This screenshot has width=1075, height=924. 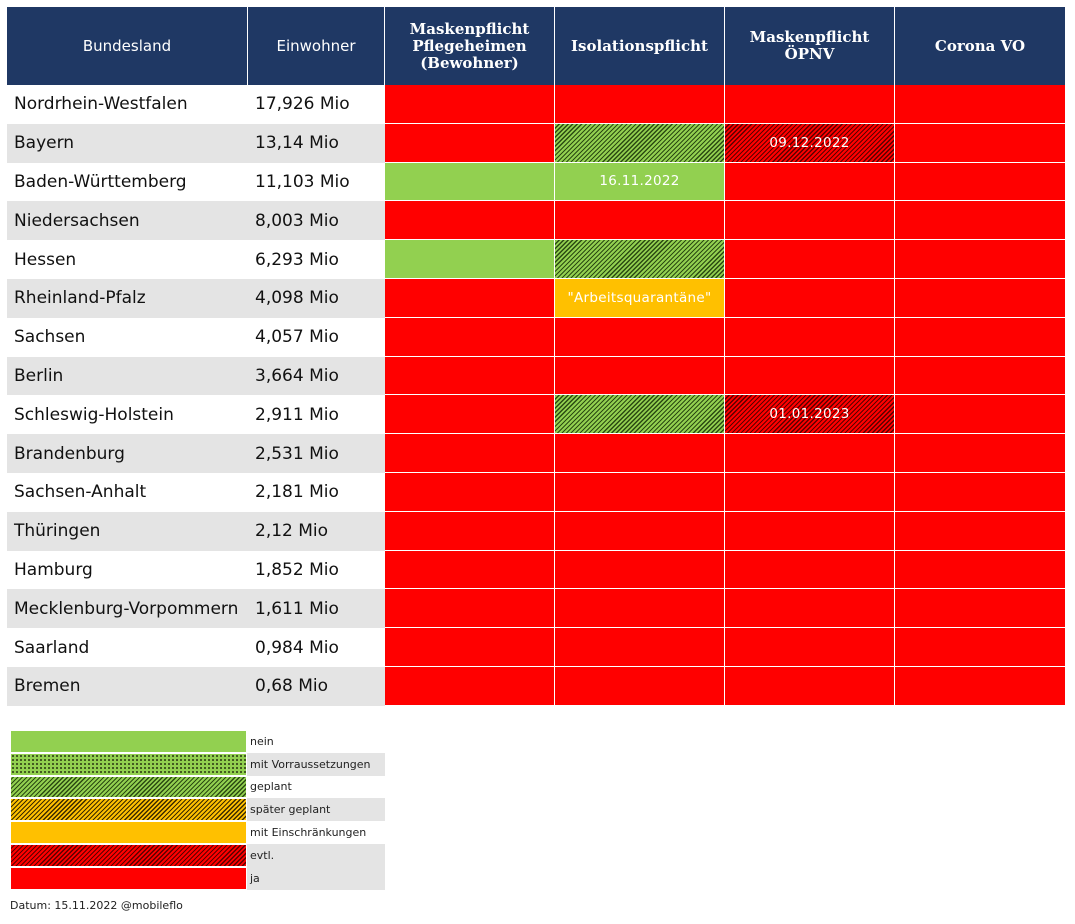 I want to click on footer: Datum: 15.11.2022 @mobileflo, so click(x=96, y=905).